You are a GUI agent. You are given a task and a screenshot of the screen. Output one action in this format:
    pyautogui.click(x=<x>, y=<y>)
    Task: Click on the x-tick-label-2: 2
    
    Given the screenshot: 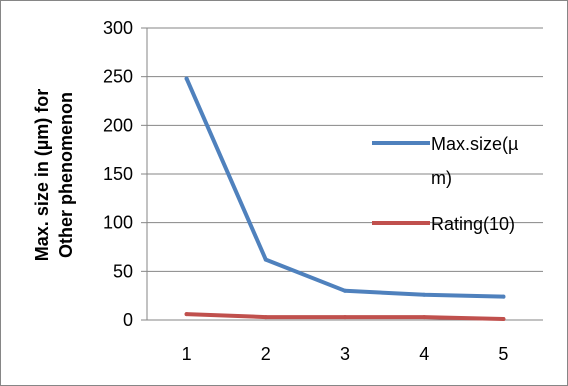 What is the action you would take?
    pyautogui.click(x=266, y=354)
    